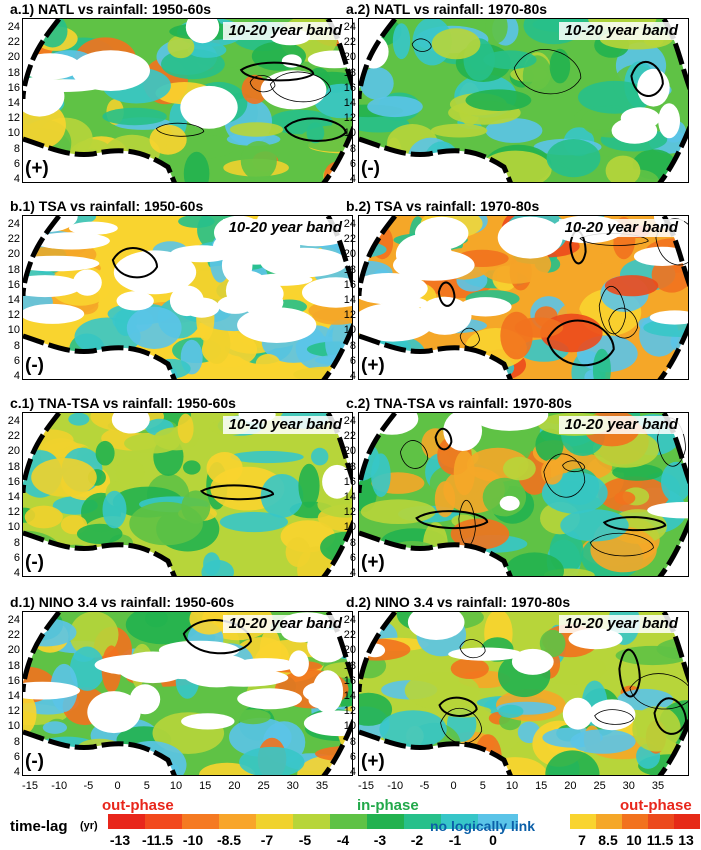 The width and height of the screenshot is (701, 850). Describe the element at coordinates (229, 840) in the screenshot. I see `colorbar-tick-label: -8.5` at that location.